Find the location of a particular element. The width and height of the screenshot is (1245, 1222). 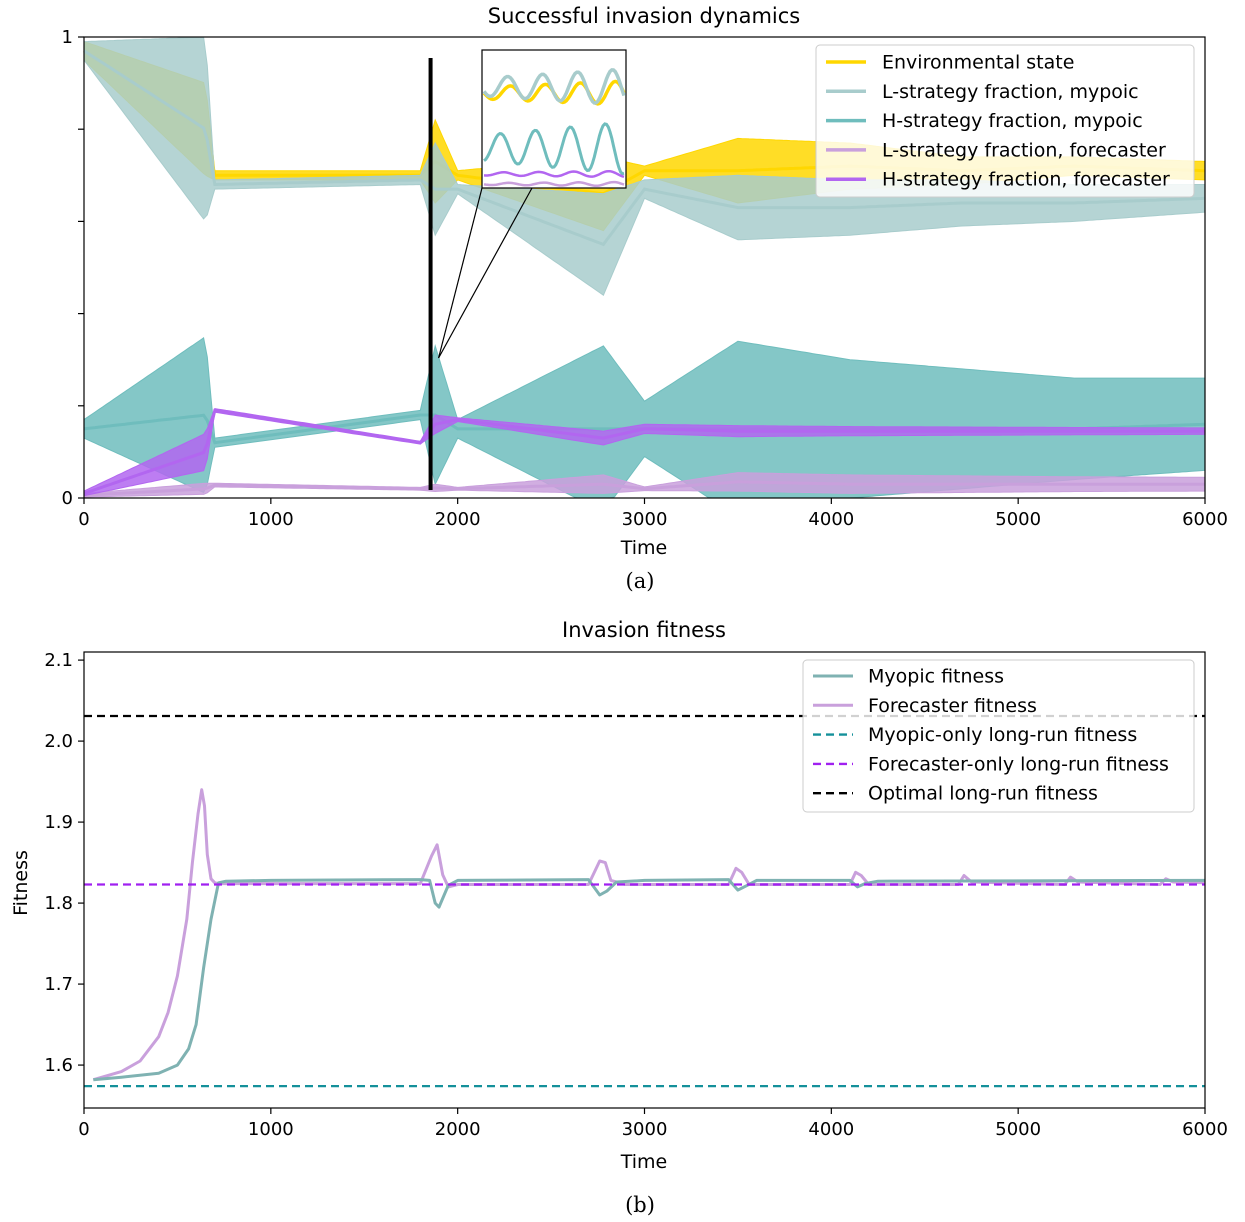

y-tick-label: 2.0 is located at coordinates (58, 741).